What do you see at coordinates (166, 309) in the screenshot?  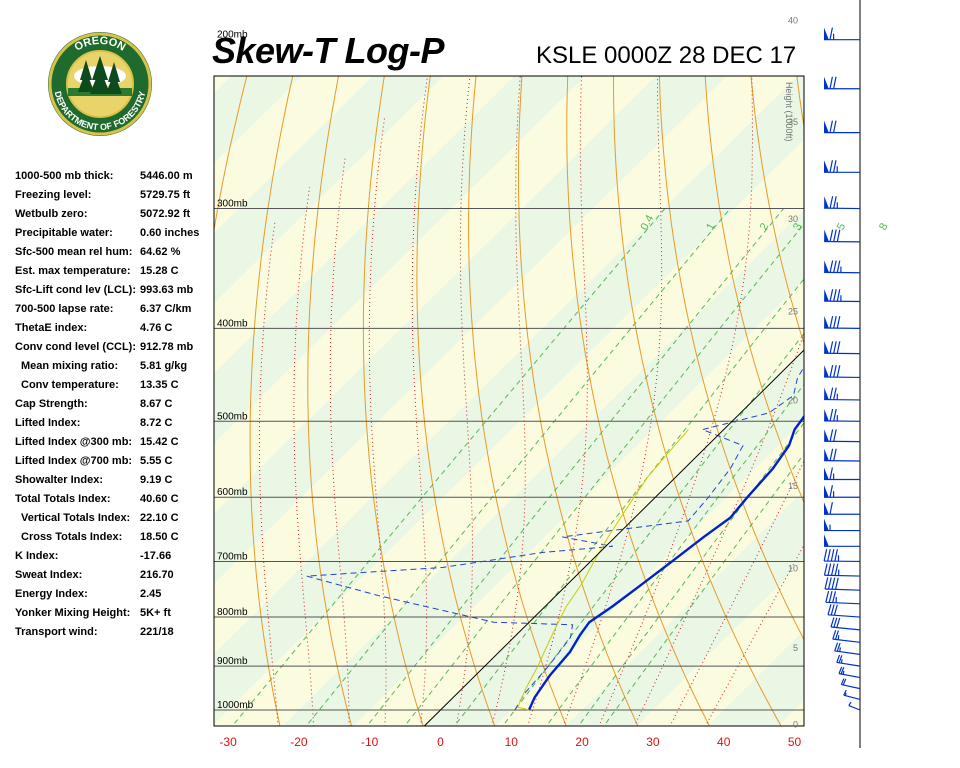 I see `index-value: 6.37 C/km` at bounding box center [166, 309].